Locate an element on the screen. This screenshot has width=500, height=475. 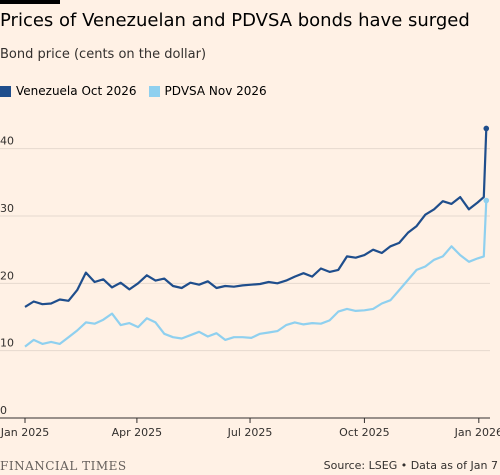
legend-item-venezuela: Venezuela Oct 2026 is located at coordinates (68, 91).